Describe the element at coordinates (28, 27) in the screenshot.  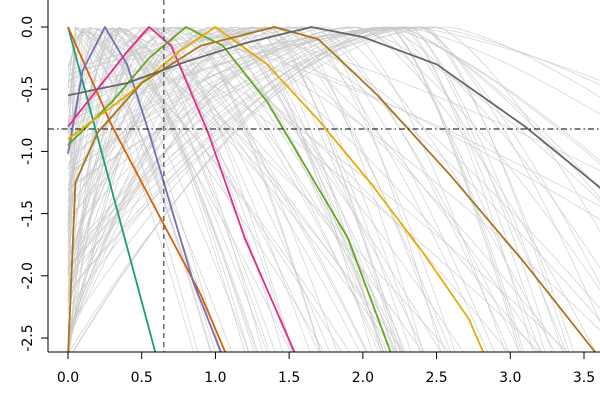
I see `y-tick-label: 0.0` at that location.